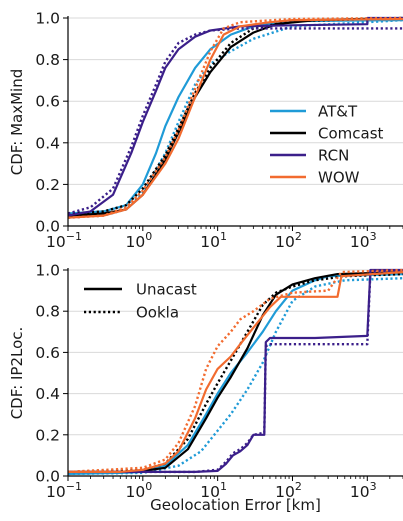  I want to click on legend-label: RCN, so click(333, 156).